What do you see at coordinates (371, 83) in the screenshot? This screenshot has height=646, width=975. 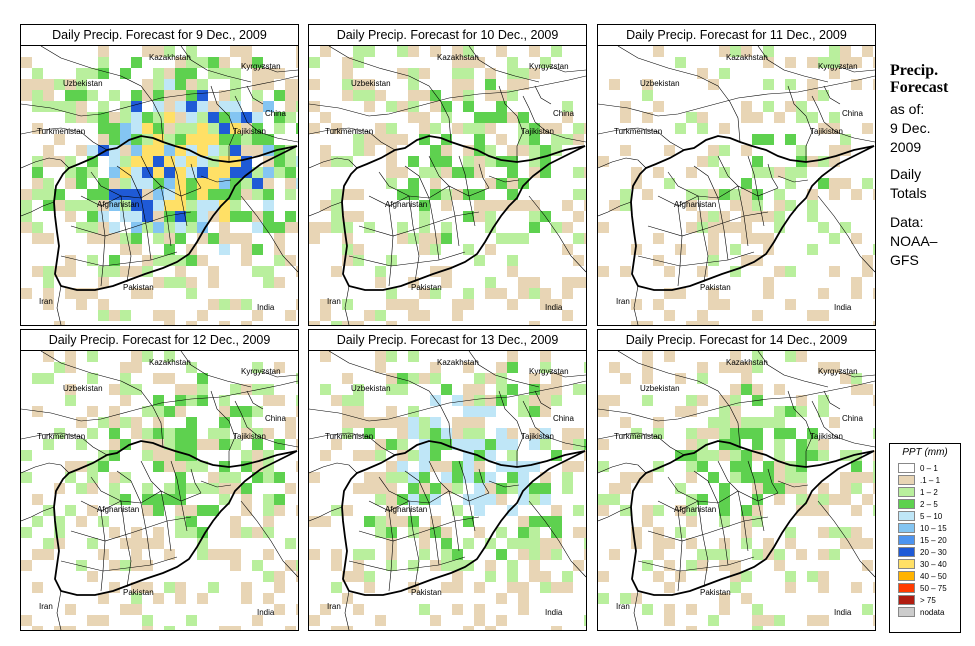 I see `country-label-uzbekistan: Uzbekistan` at bounding box center [371, 83].